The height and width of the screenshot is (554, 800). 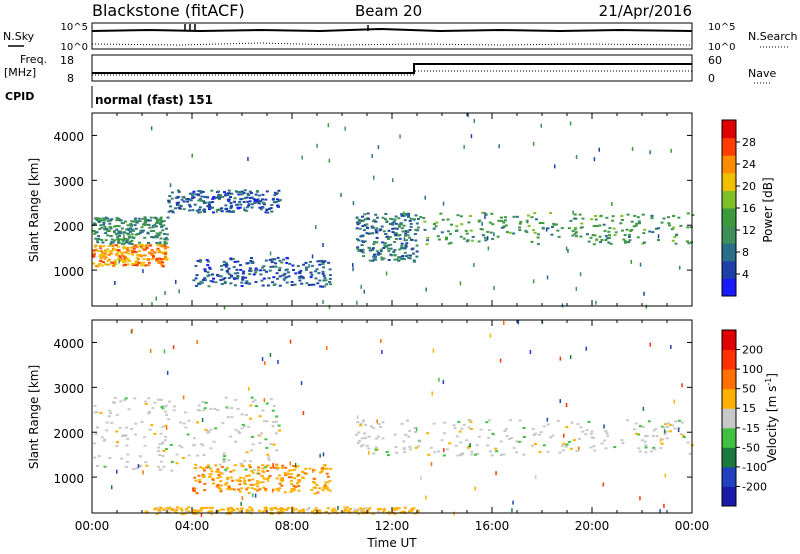 What do you see at coordinates (168, 10) in the screenshot?
I see `station-title: Blackstone (fitACF)` at bounding box center [168, 10].